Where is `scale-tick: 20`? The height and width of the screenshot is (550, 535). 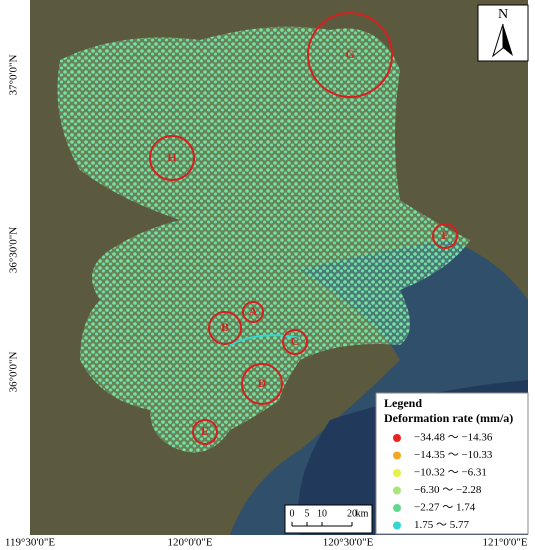 scale-tick: 20 is located at coordinates (352, 513).